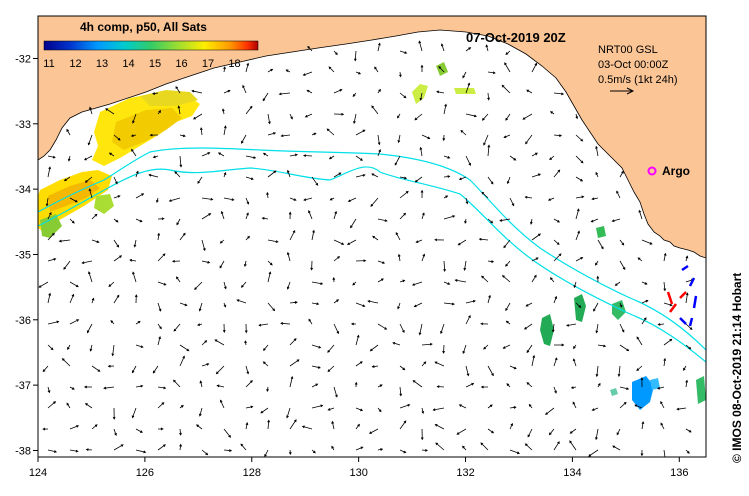 Image resolution: width=749 pixels, height=496 pixels. I want to click on argo-label: Argo, so click(676, 171).